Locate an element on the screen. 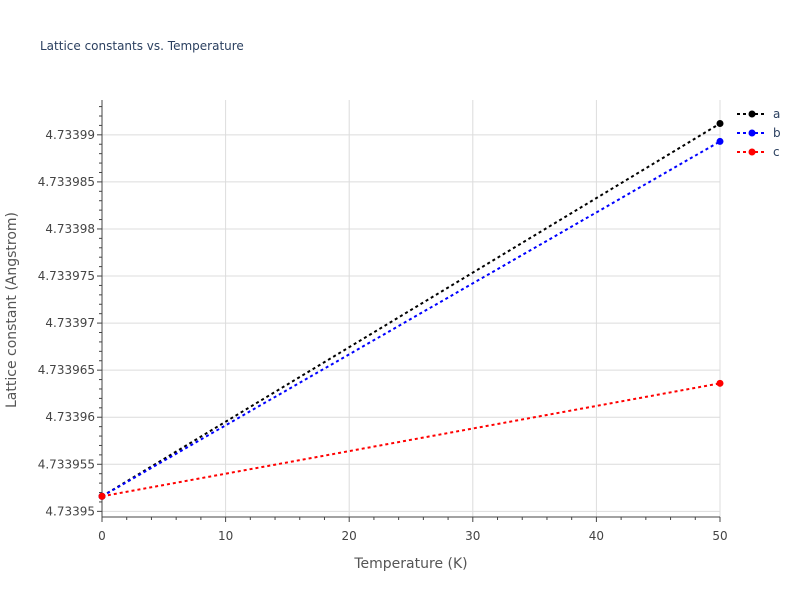 The width and height of the screenshot is (800, 600). y-tick-label: 4.73397 is located at coordinates (70, 323).